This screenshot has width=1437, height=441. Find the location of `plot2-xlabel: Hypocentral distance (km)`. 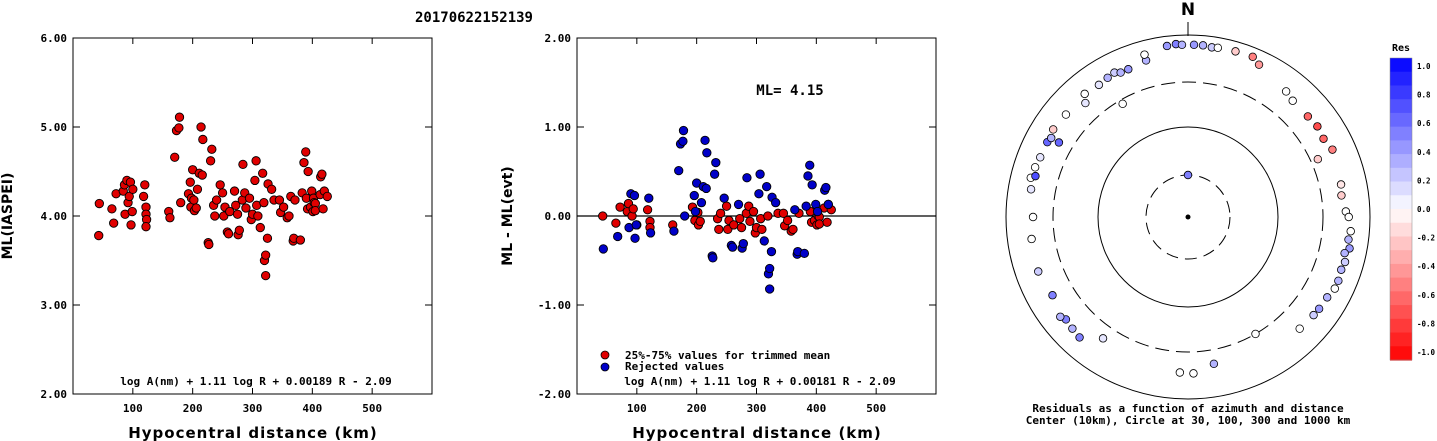

plot2-xlabel: Hypocentral distance (km) is located at coordinates (757, 432).